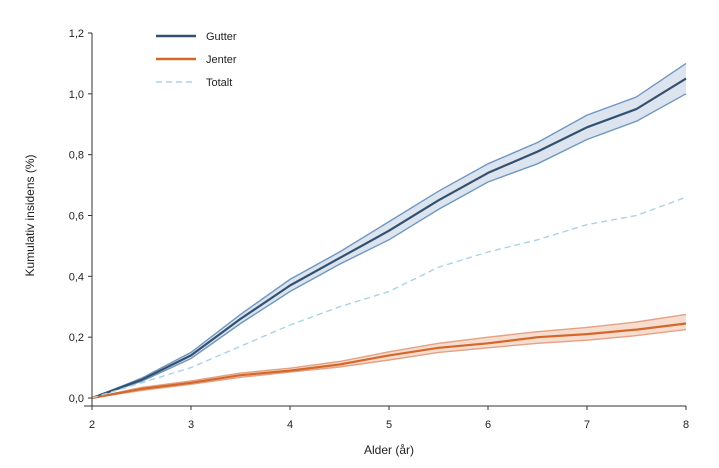  I want to click on y-tick-label: 1,0, so click(76, 95).